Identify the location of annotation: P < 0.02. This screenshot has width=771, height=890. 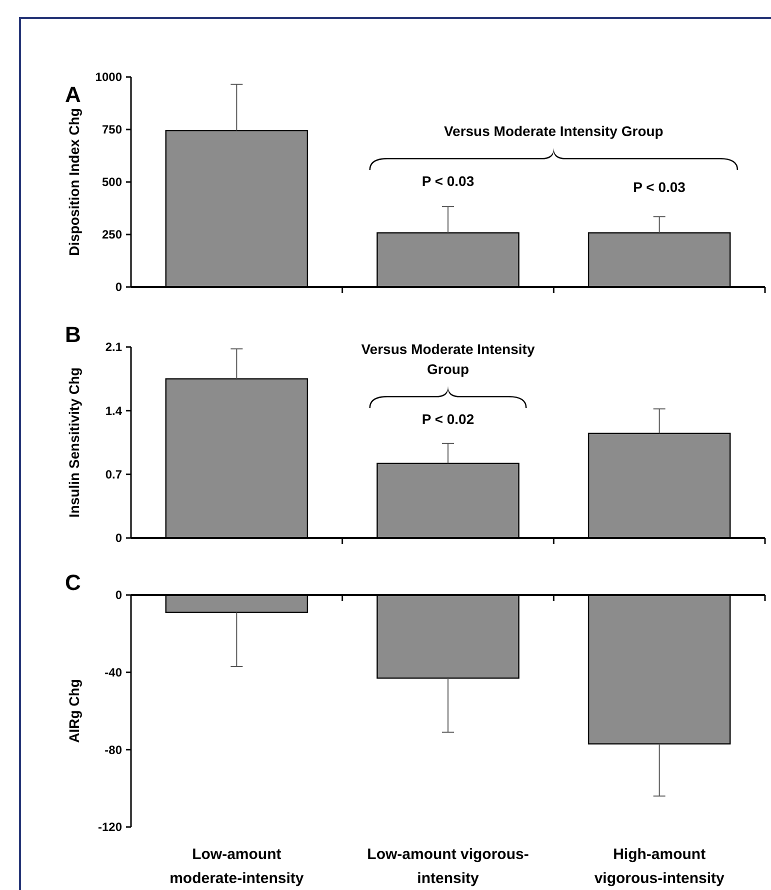
(448, 419).